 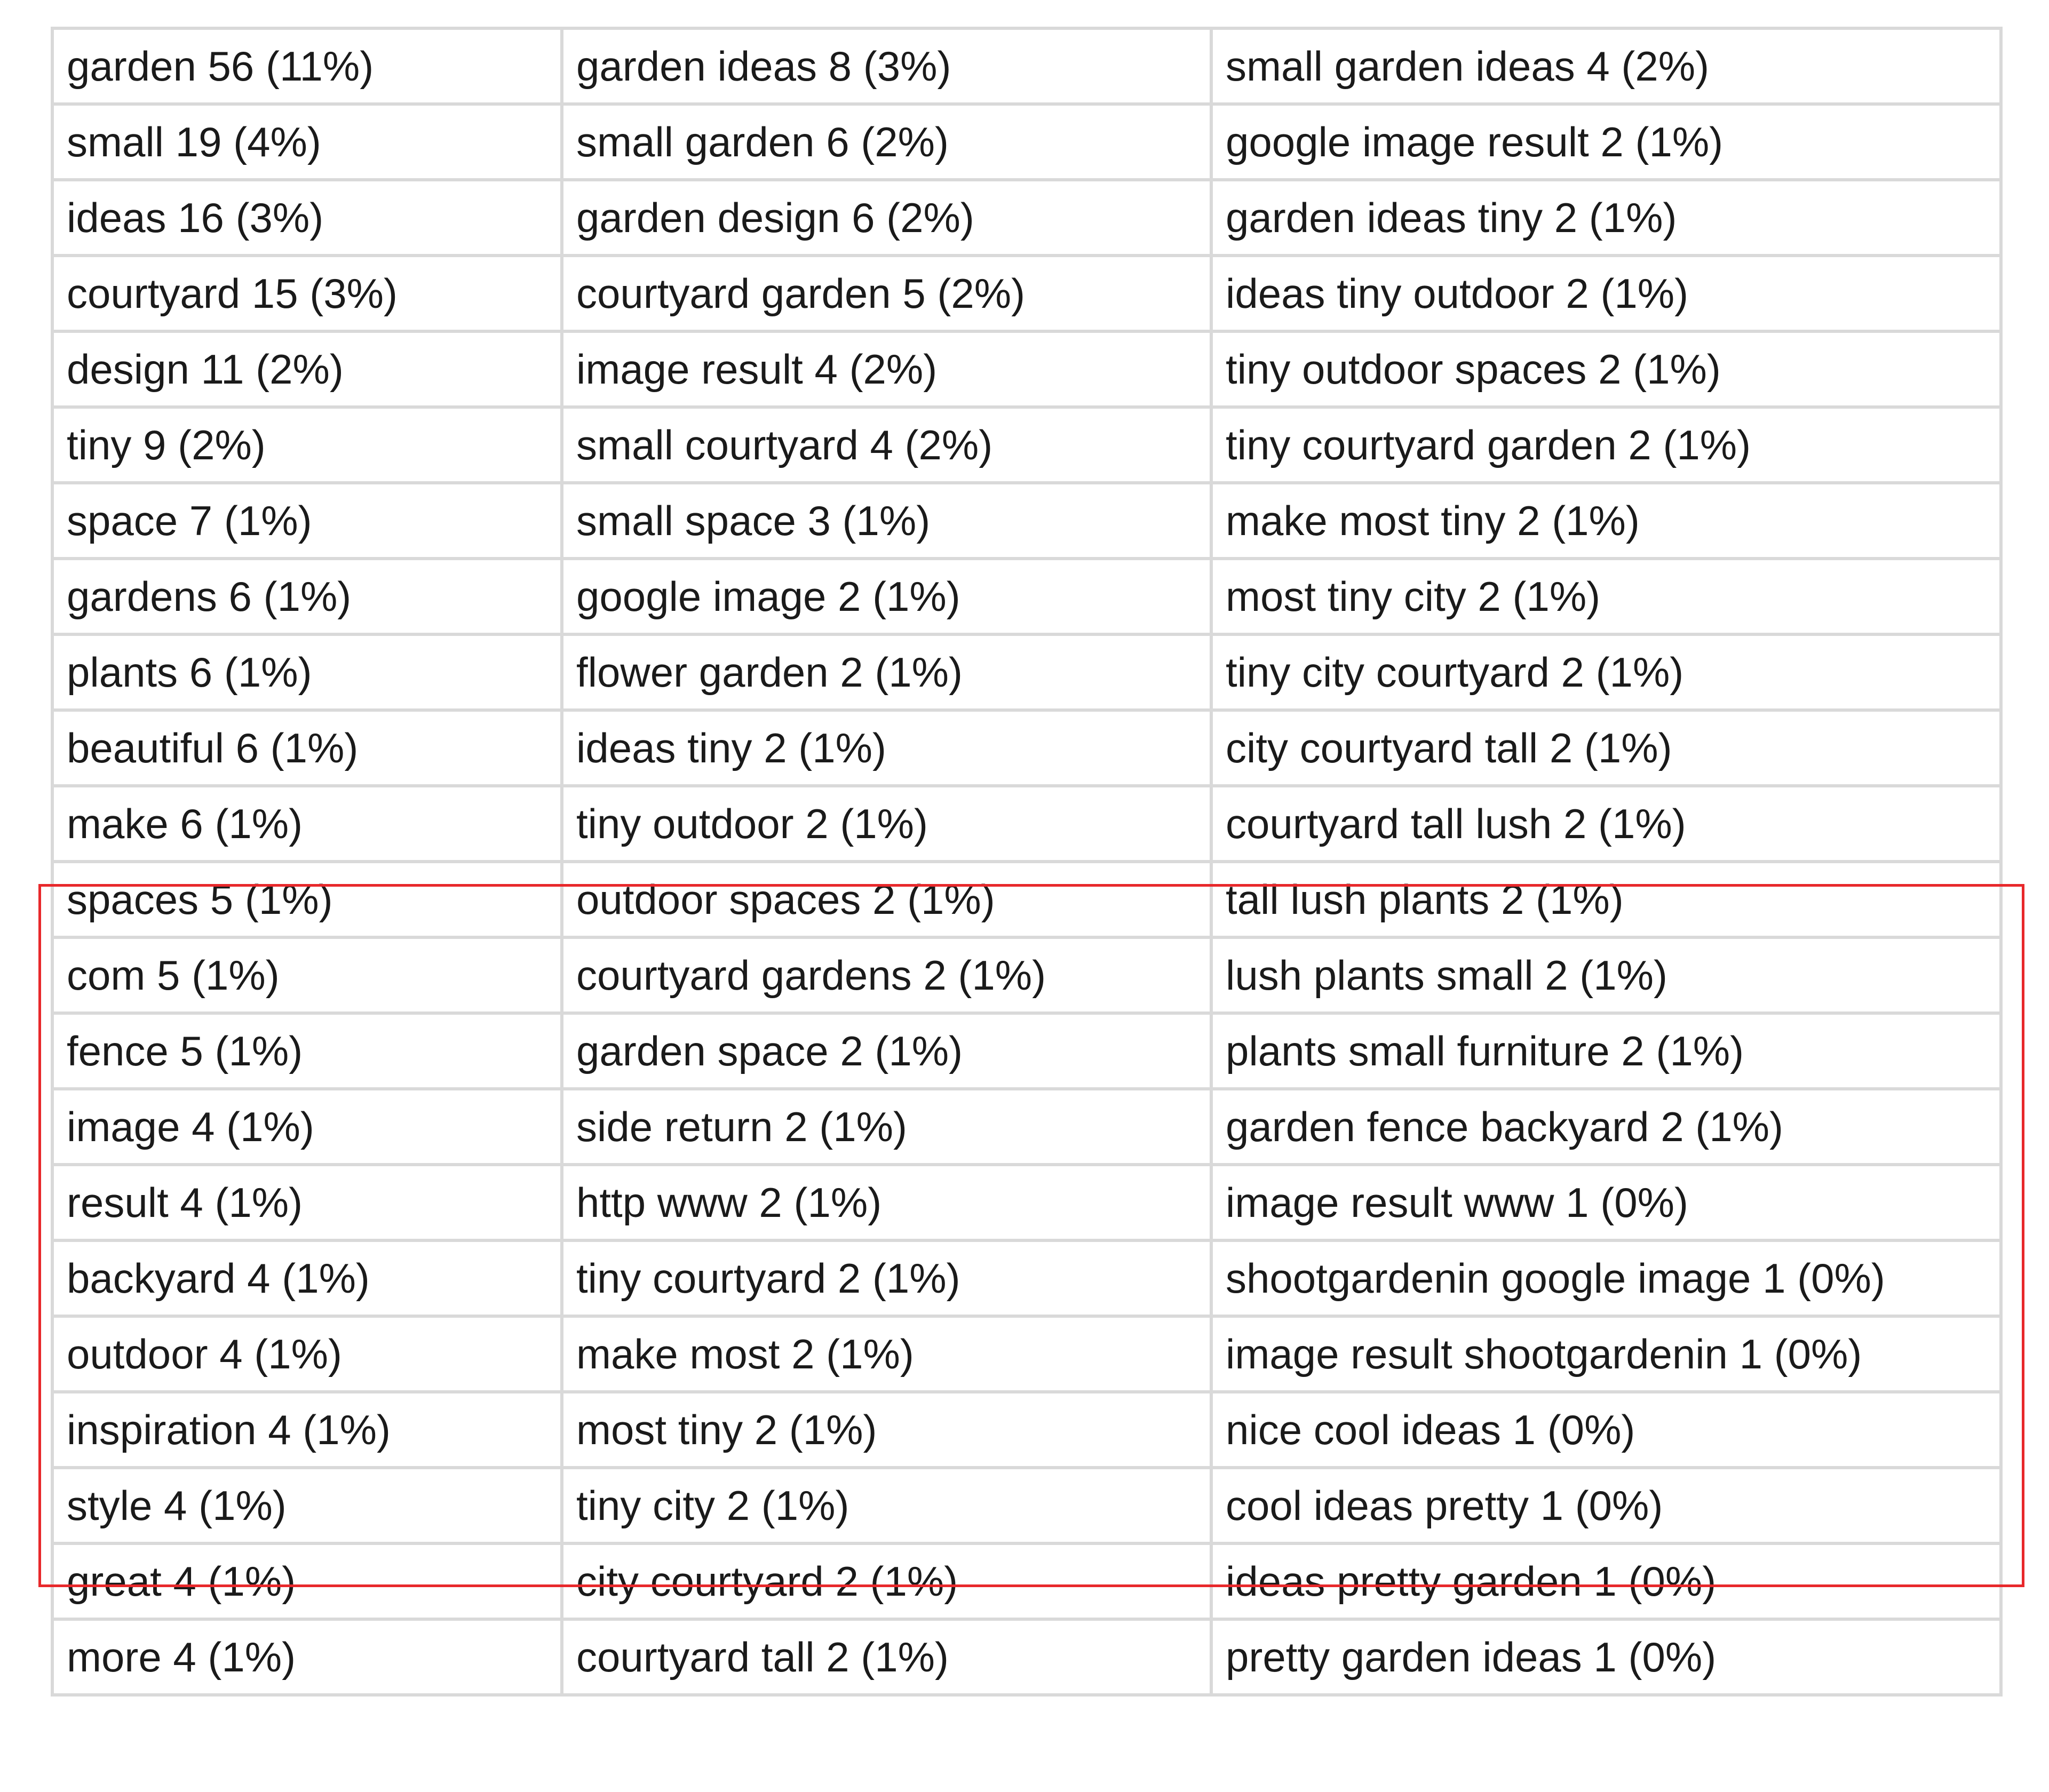 I want to click on single-word-cell: result 4 (1%), so click(x=307, y=1202).